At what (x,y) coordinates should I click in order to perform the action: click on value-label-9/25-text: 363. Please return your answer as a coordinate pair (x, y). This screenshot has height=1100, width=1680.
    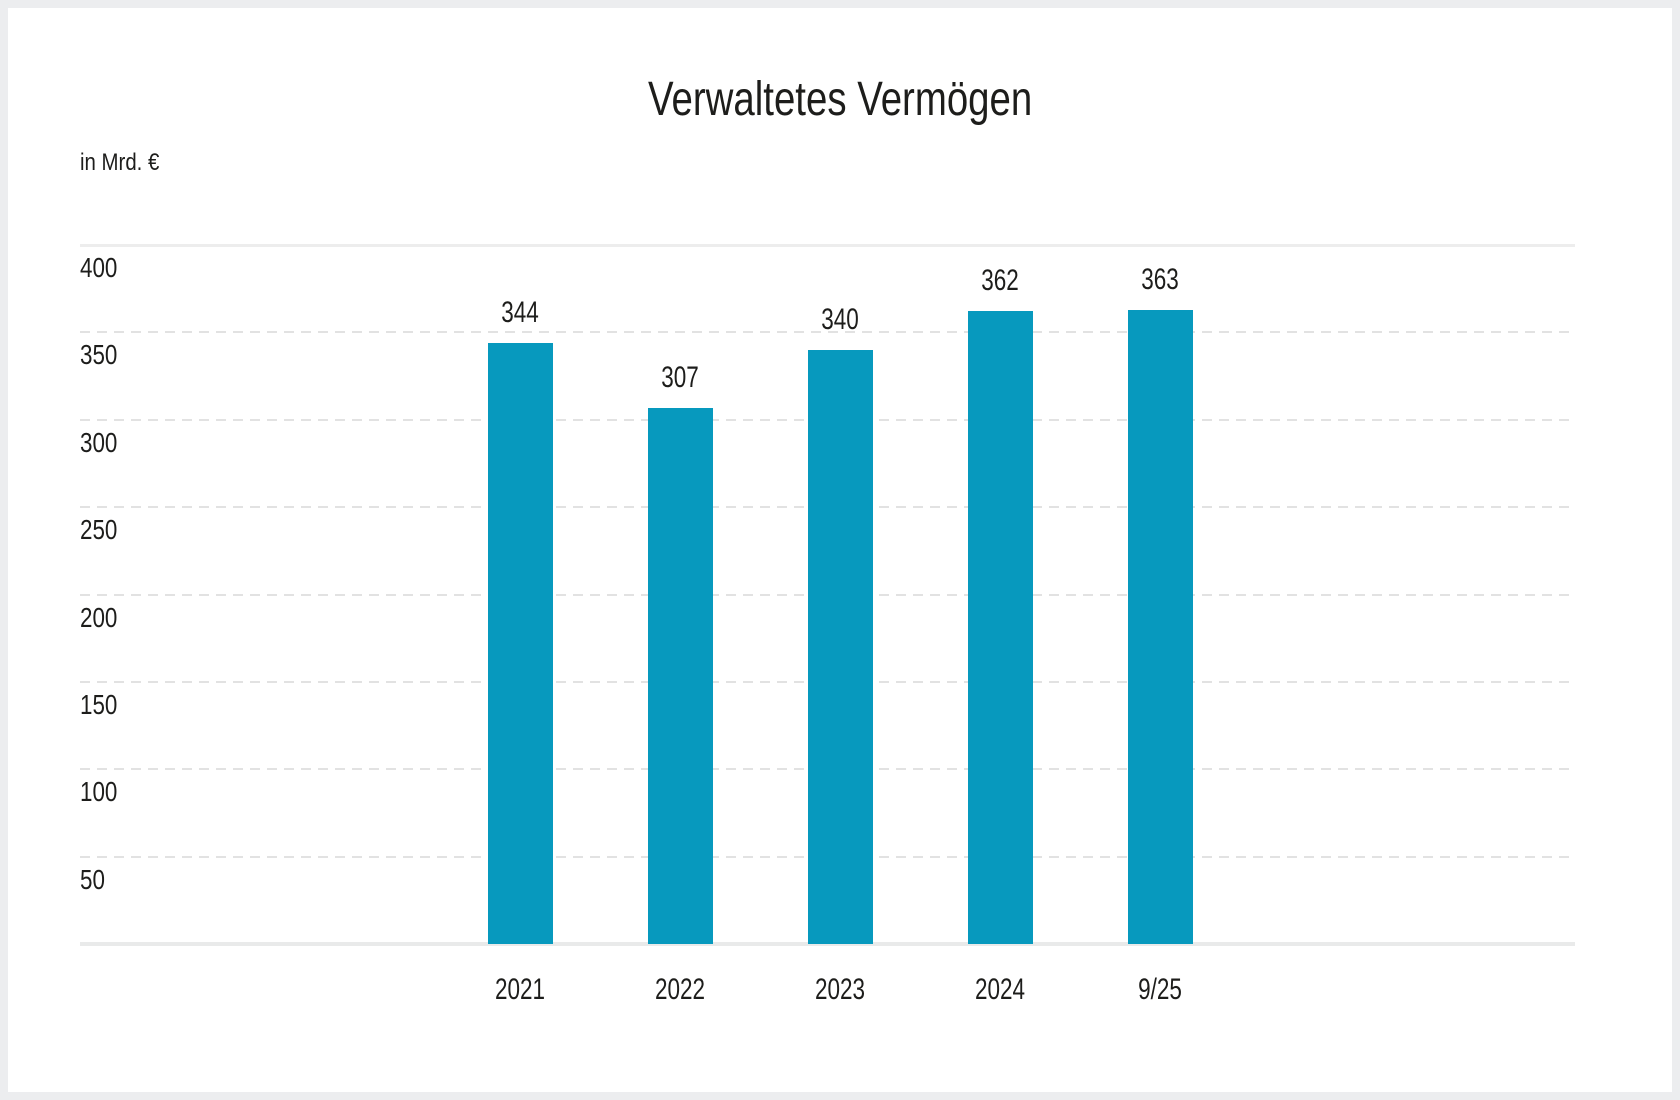
    Looking at the image, I should click on (1160, 279).